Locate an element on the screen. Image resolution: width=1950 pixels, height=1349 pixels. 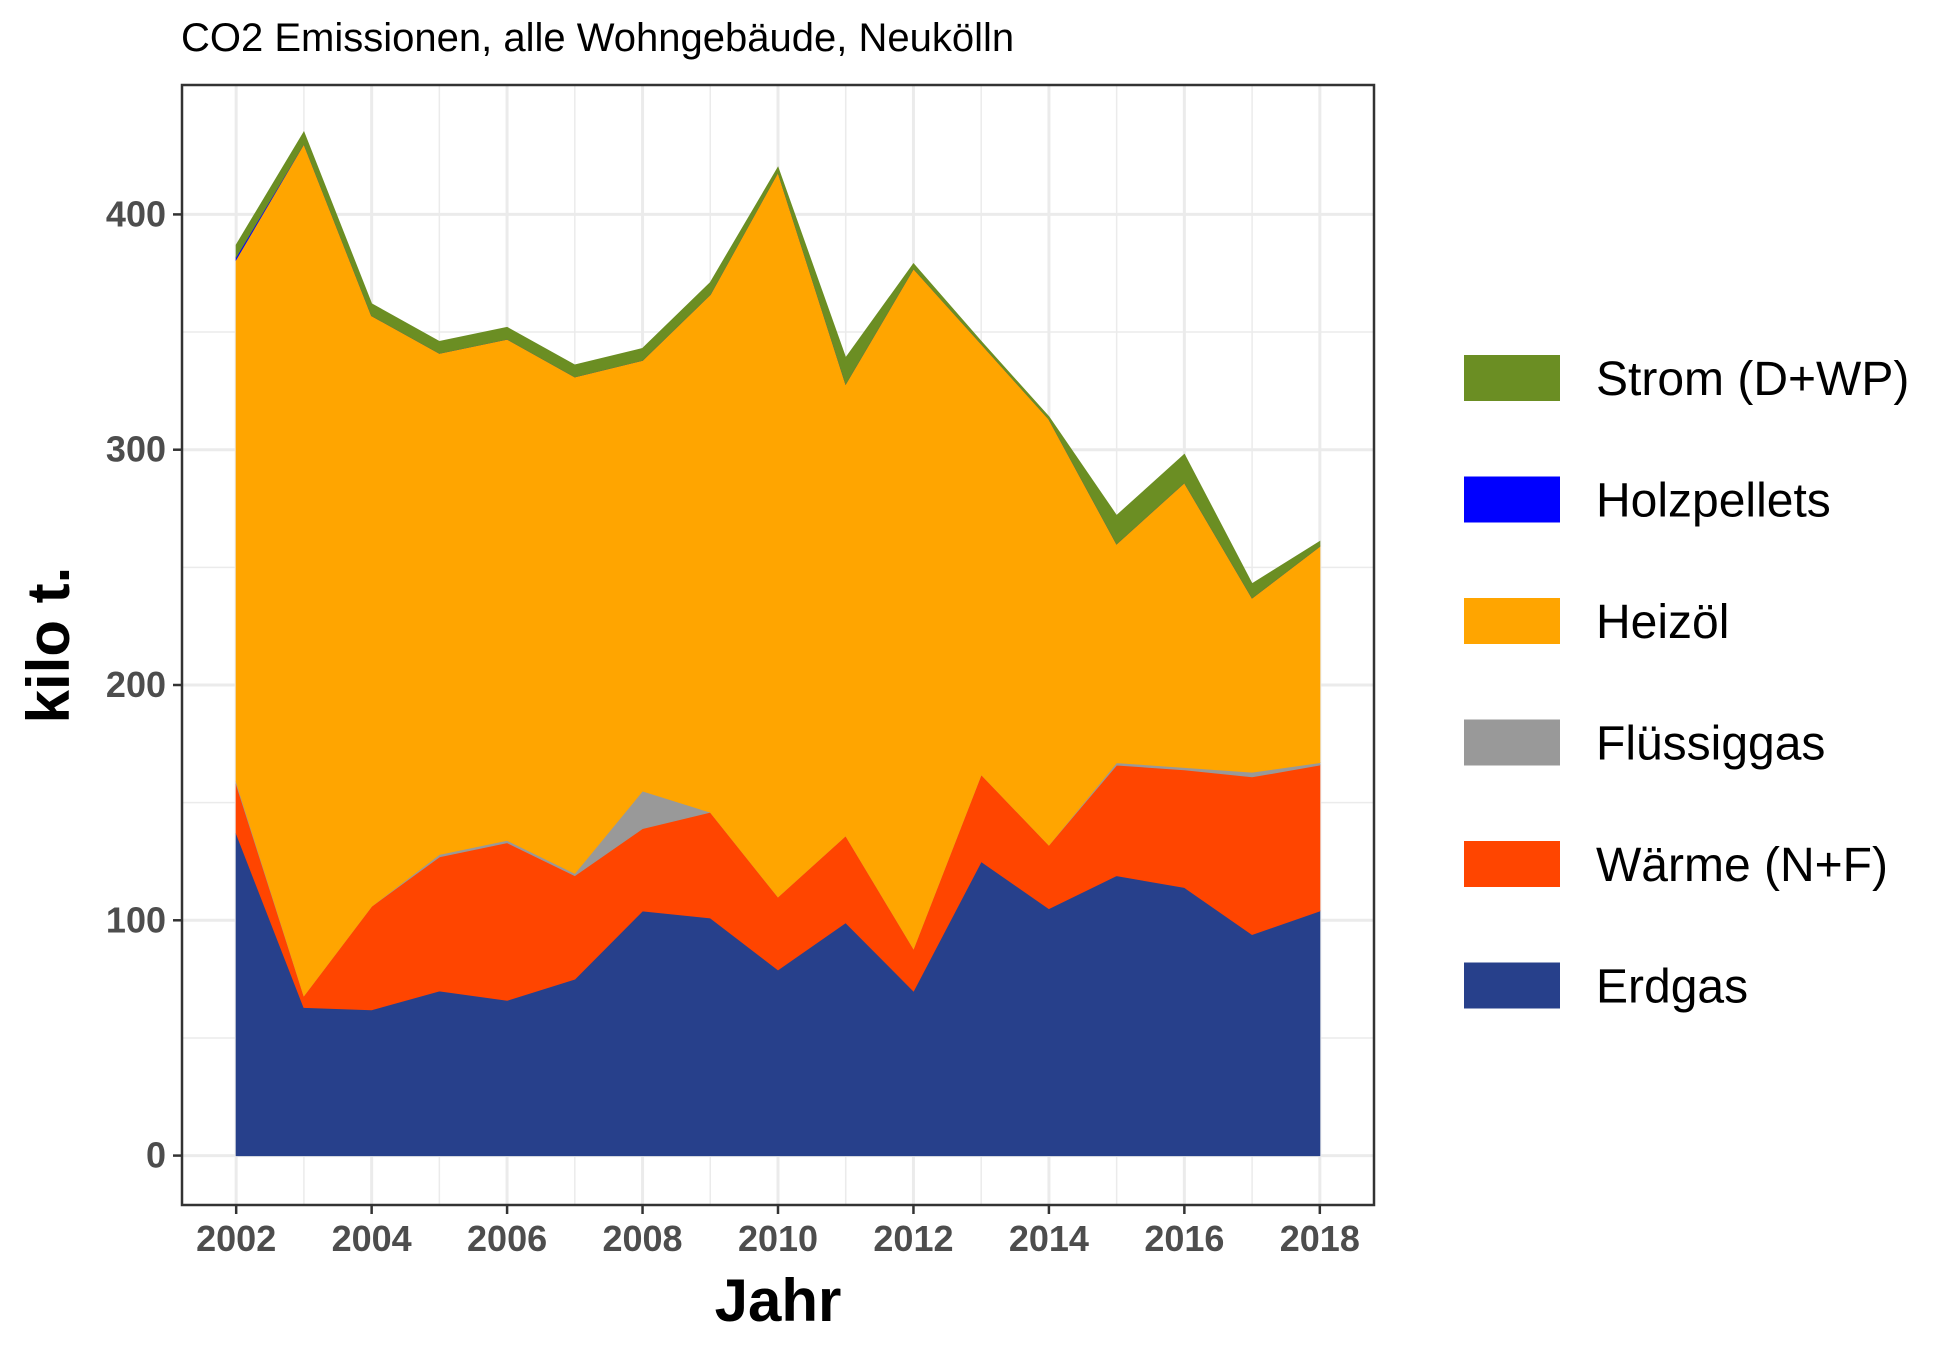
x-tick-label: 2018 is located at coordinates (1320, 1238).